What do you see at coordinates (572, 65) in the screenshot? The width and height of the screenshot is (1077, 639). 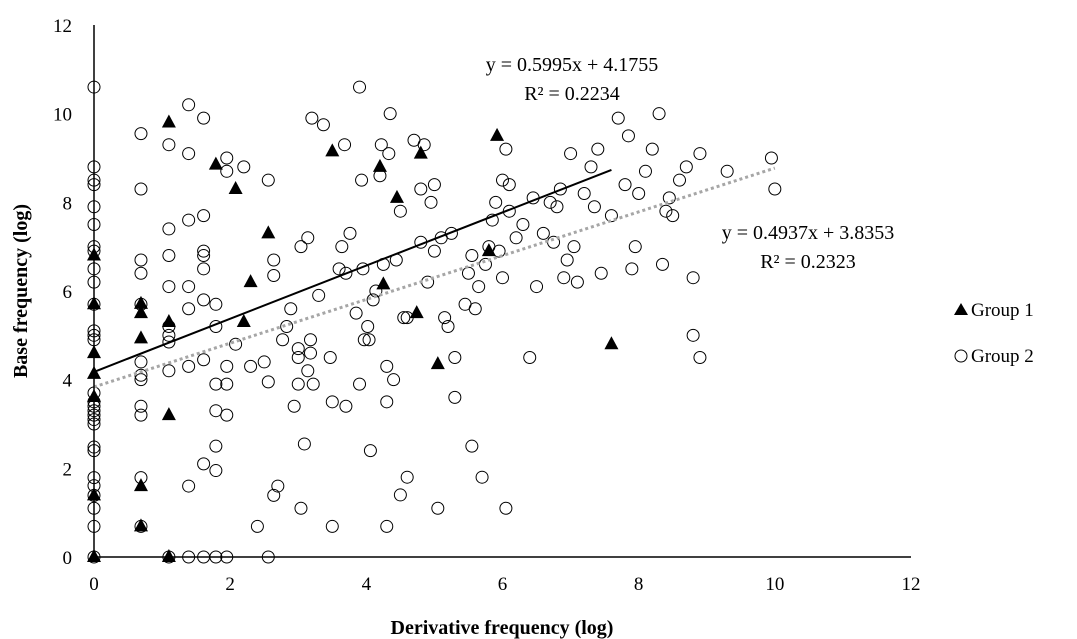 I see `group-1-trend-equation: y = 0.5995x + 4.1755` at bounding box center [572, 65].